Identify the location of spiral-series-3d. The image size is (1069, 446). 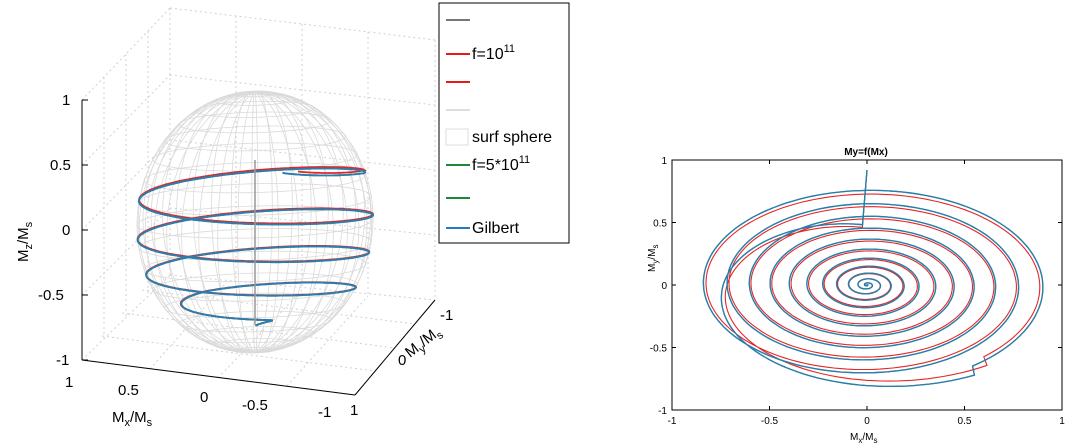
(255, 247).